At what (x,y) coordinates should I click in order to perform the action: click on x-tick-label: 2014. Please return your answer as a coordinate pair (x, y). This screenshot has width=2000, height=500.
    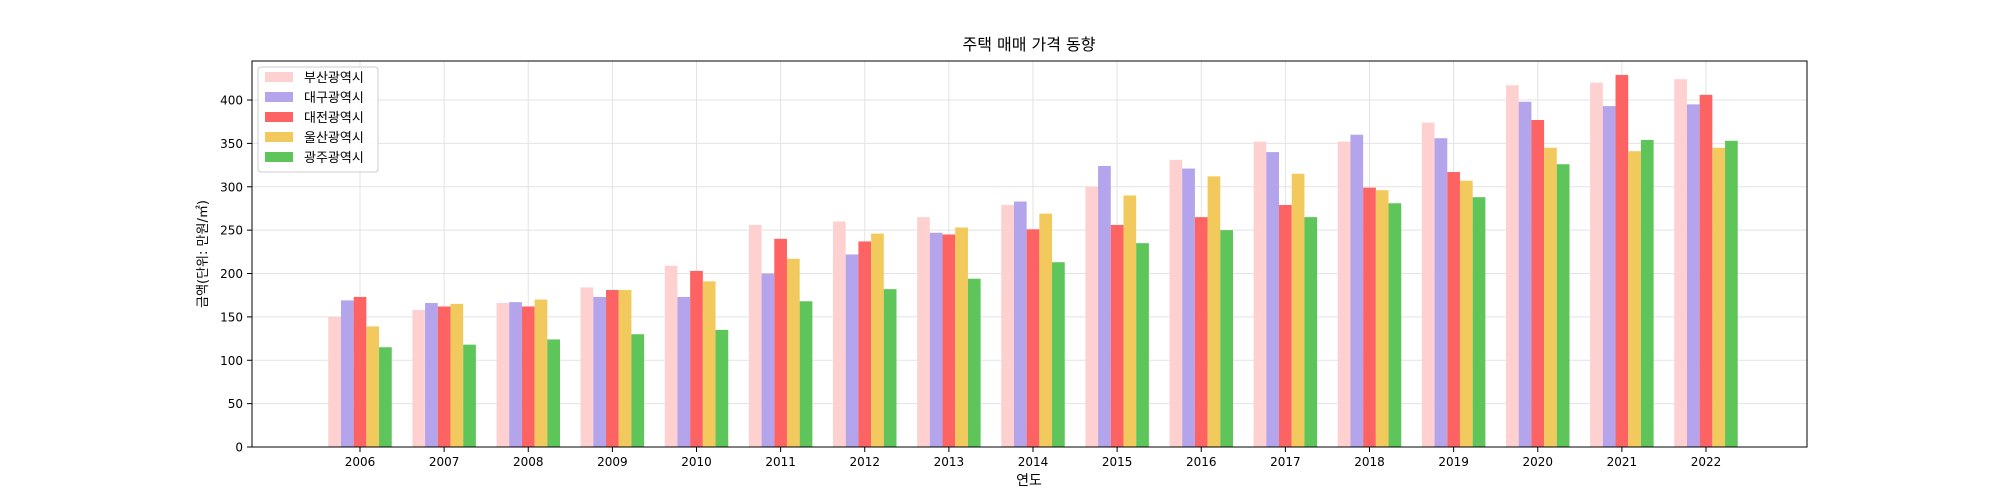
    Looking at the image, I should click on (1033, 462).